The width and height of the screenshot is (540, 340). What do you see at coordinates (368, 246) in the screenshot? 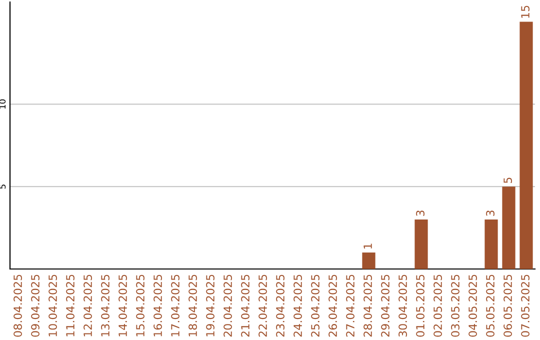
I see `data-label: 1` at bounding box center [368, 246].